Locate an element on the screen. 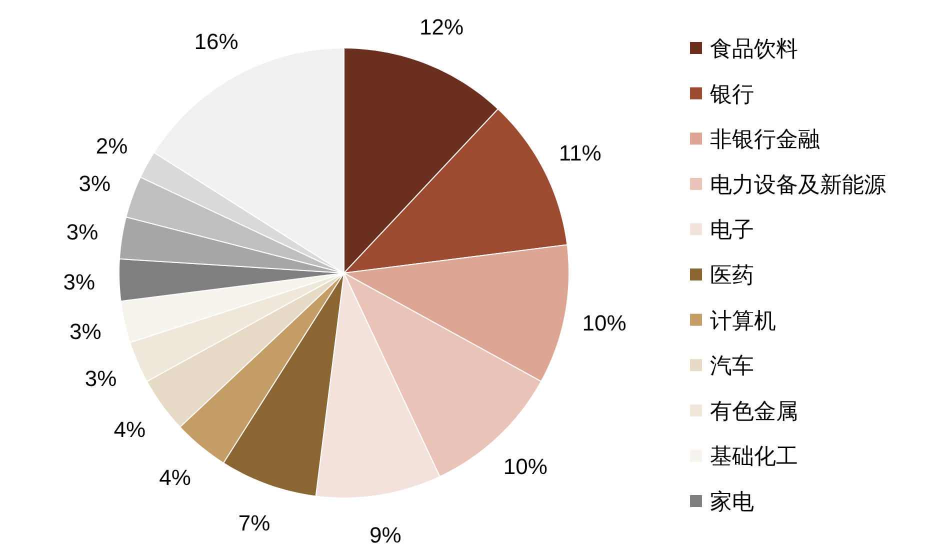  data-label: 11% is located at coordinates (580, 153).